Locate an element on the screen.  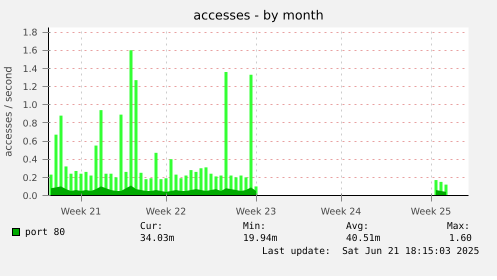
y-tick-label: 1.6 is located at coordinates (30, 51).